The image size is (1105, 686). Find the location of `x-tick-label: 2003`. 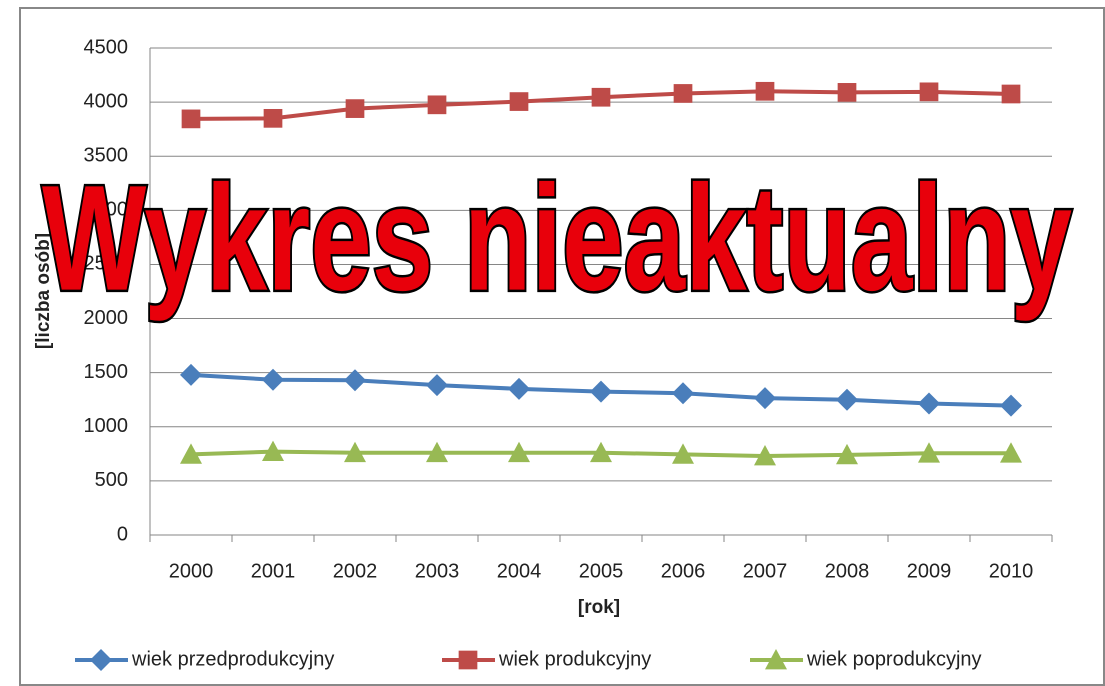

x-tick-label: 2003 is located at coordinates (437, 571).